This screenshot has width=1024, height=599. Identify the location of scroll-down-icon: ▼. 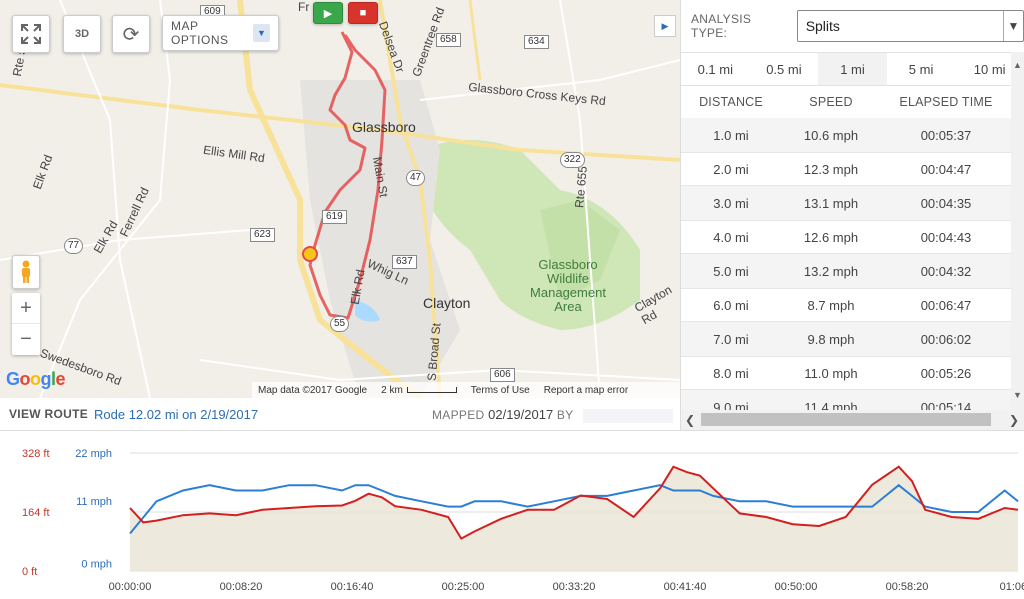
(1017, 395).